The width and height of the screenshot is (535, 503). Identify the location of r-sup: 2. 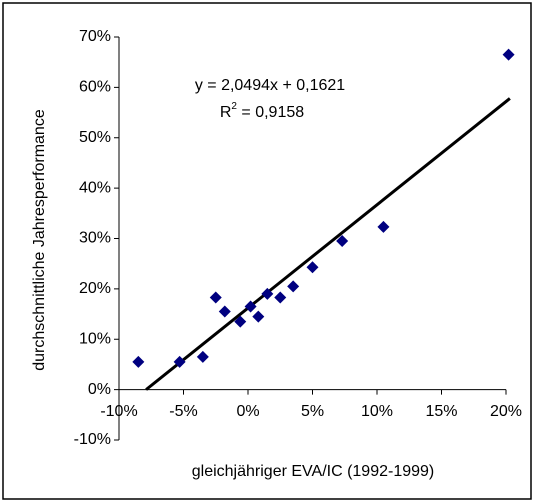
(234, 106).